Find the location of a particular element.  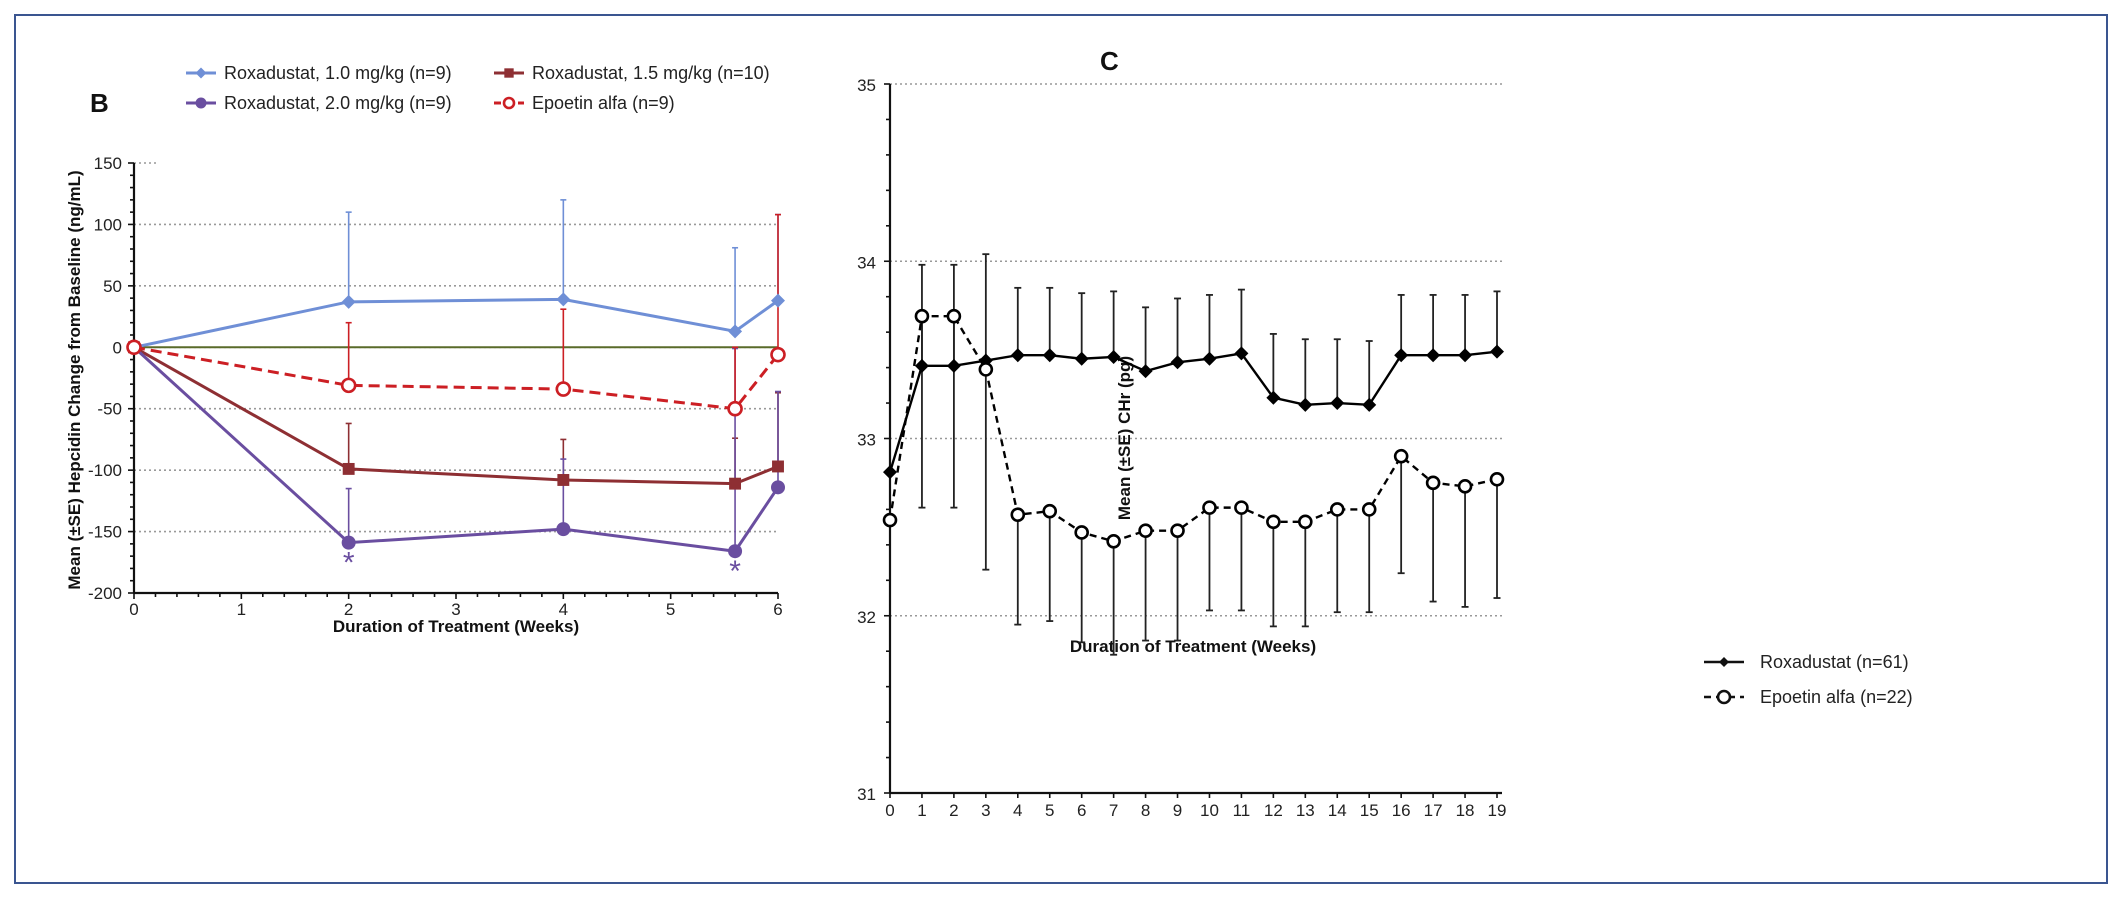

x-tick-label: 15 is located at coordinates (1369, 810).